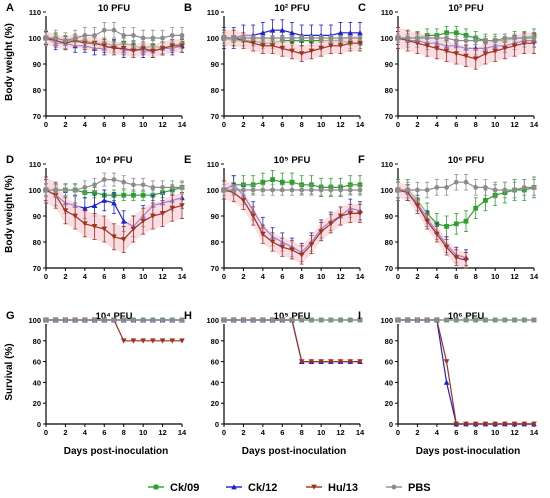 This screenshot has width=550, height=498. What do you see at coordinates (96, 65) in the screenshot?
I see `panel-A: A 10 PFU 70 80 90 100 110 0 2 4 6 8 10 12 14` at bounding box center [96, 65].